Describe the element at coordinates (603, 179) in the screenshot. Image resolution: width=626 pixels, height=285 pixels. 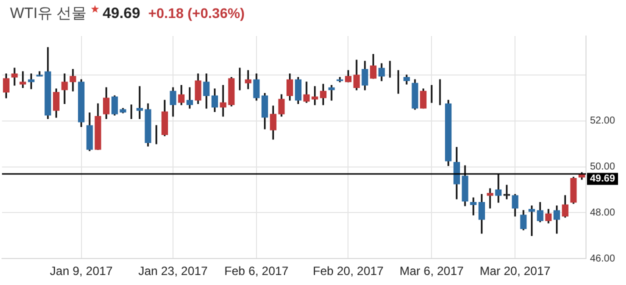
I see `ref-line-label: 49.69` at that location.